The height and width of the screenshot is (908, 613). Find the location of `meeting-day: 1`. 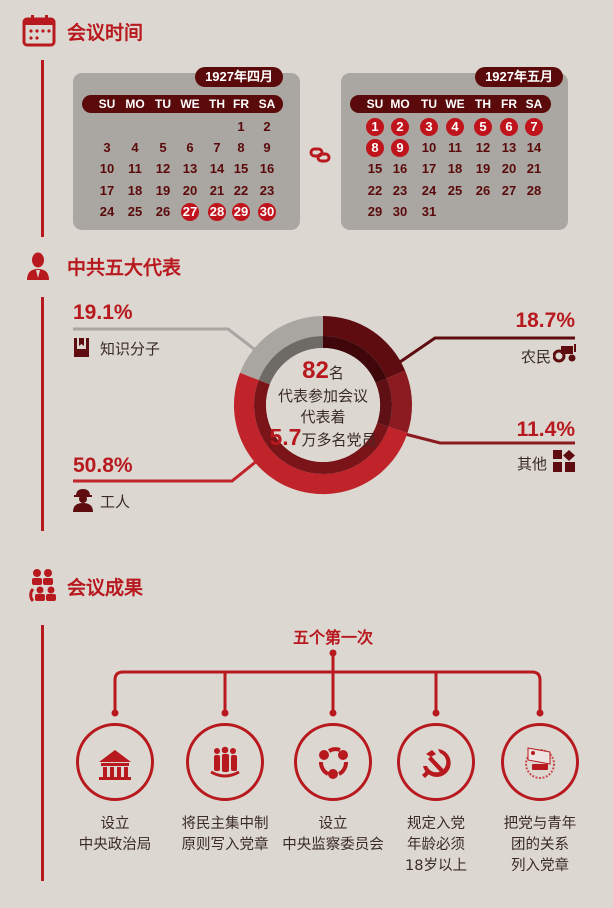

meeting-day: 1 is located at coordinates (375, 127).